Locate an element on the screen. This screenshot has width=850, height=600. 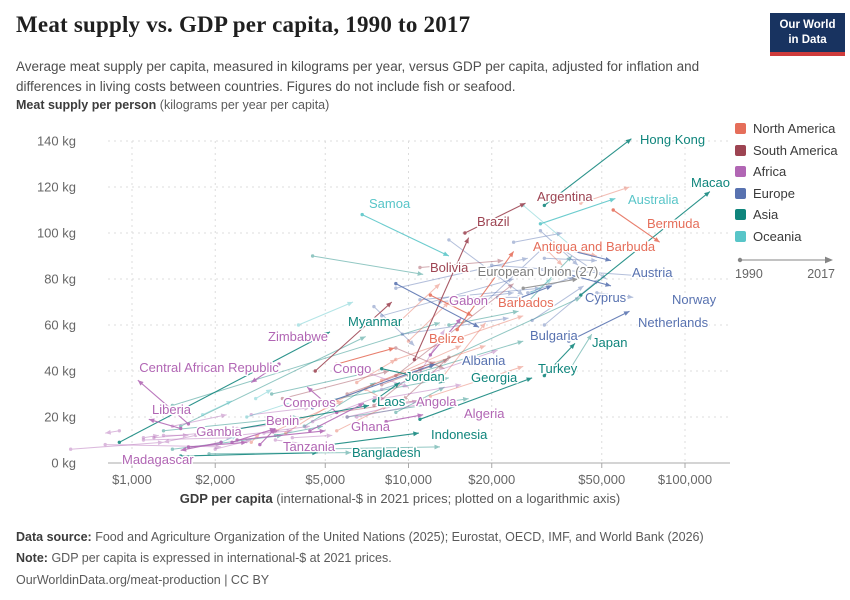
legend-item-africa: Africa is located at coordinates (792, 172).